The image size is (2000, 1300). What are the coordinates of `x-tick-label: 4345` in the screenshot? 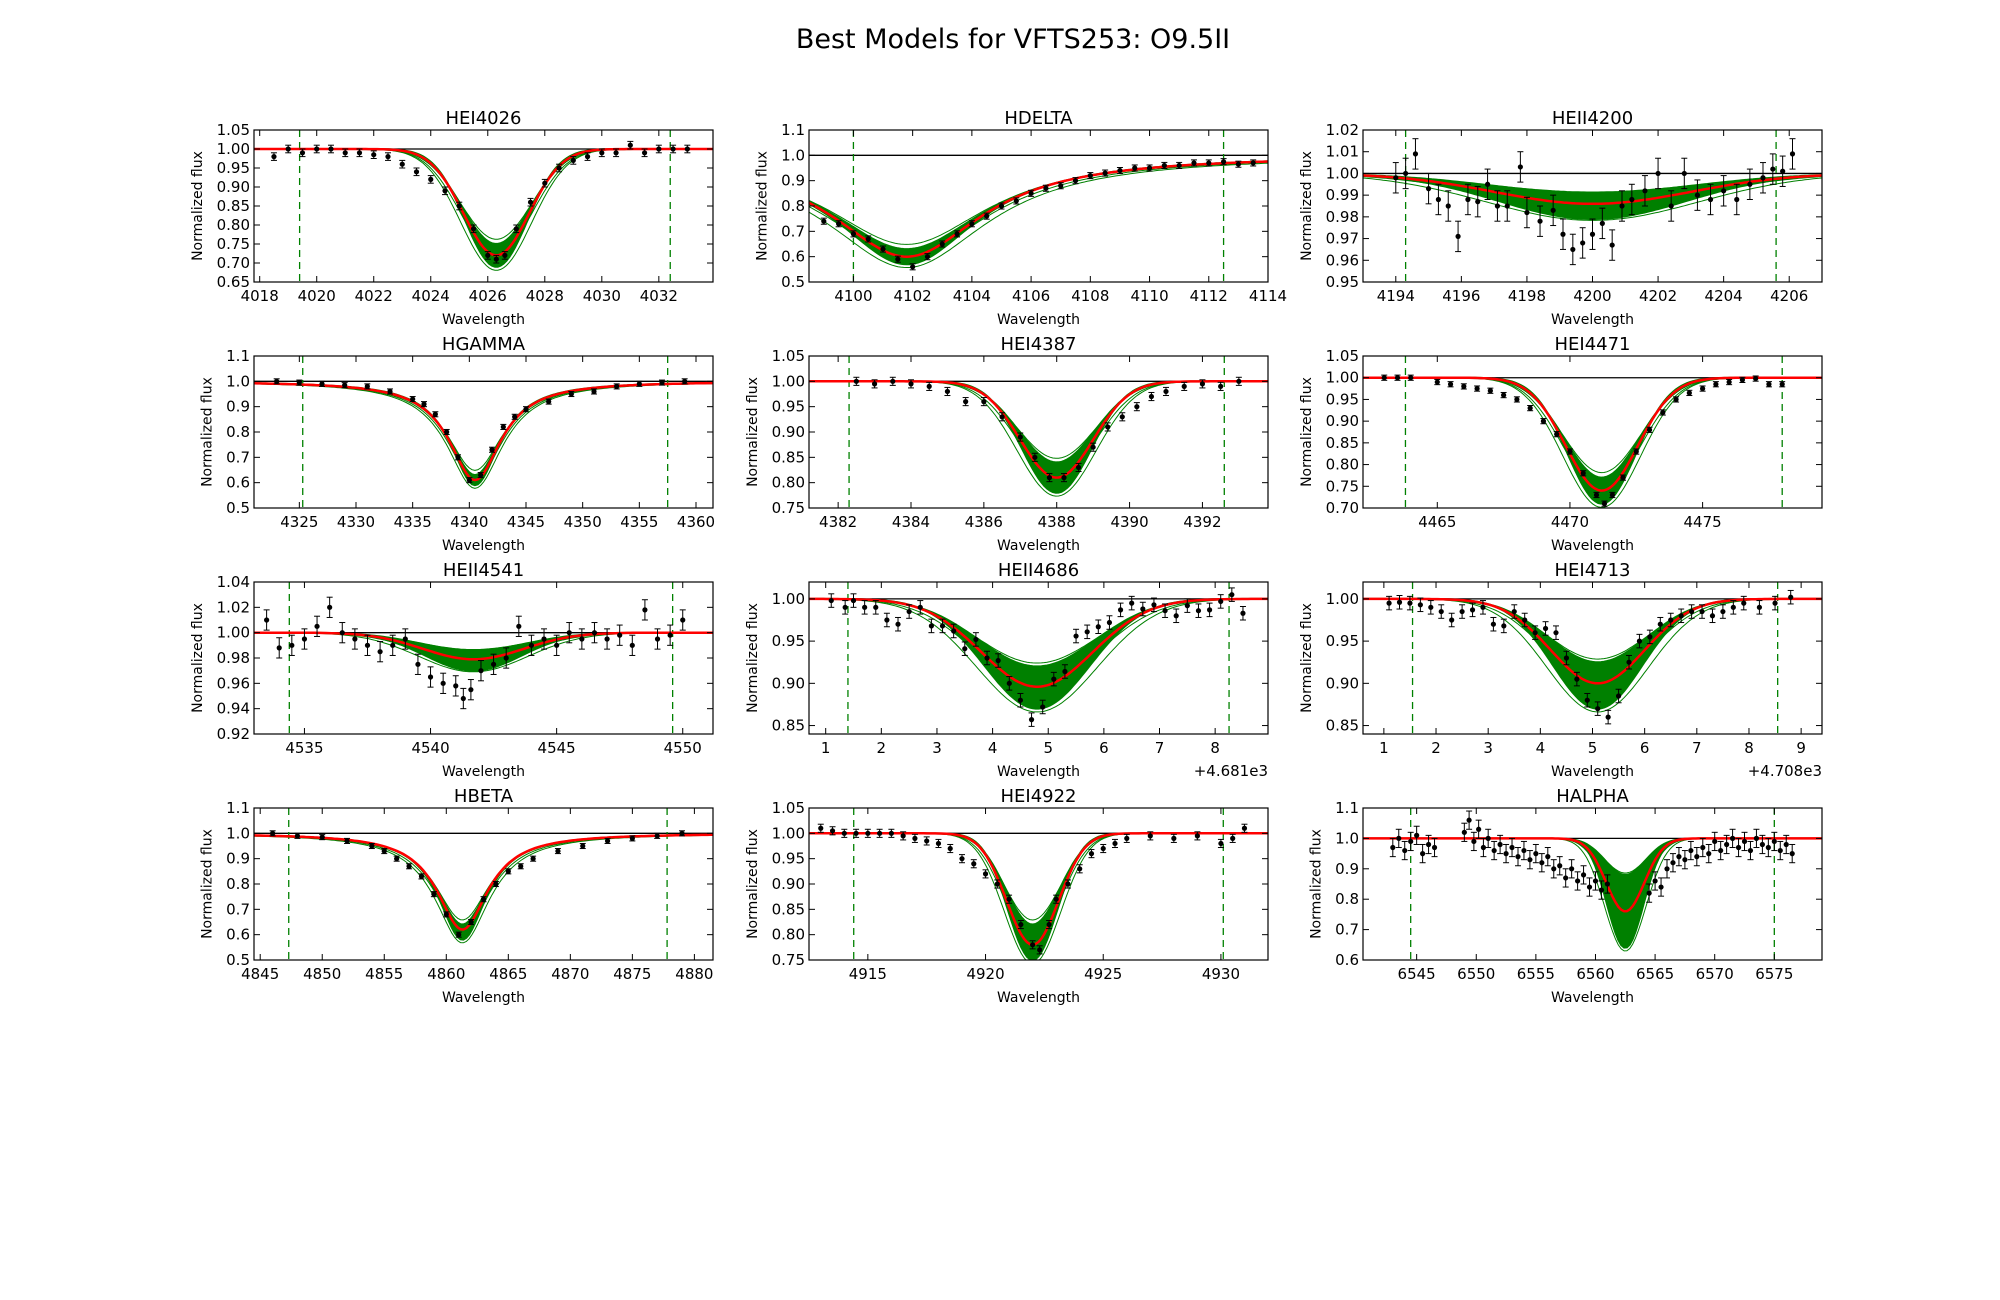 It's located at (526, 522).